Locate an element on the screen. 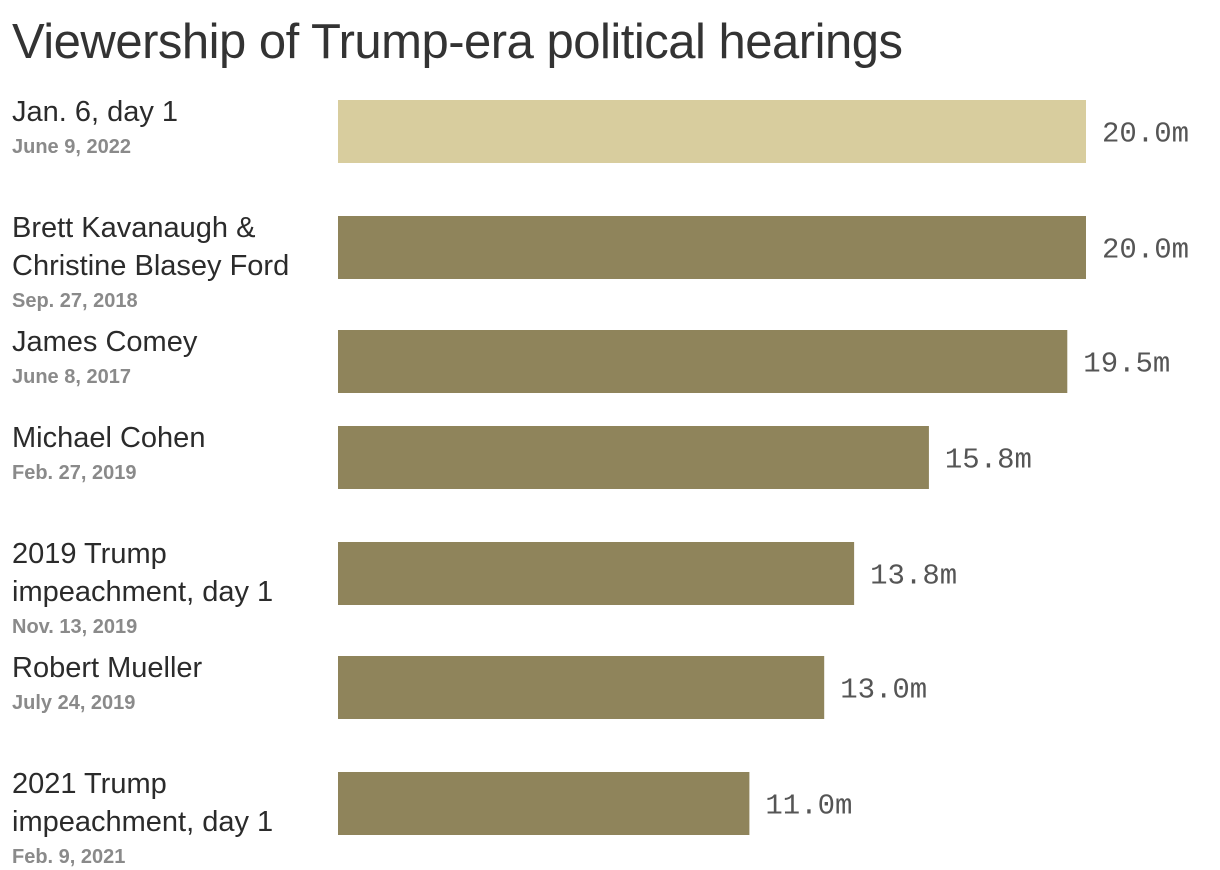  category-label: 2021 Trump is located at coordinates (89, 784).